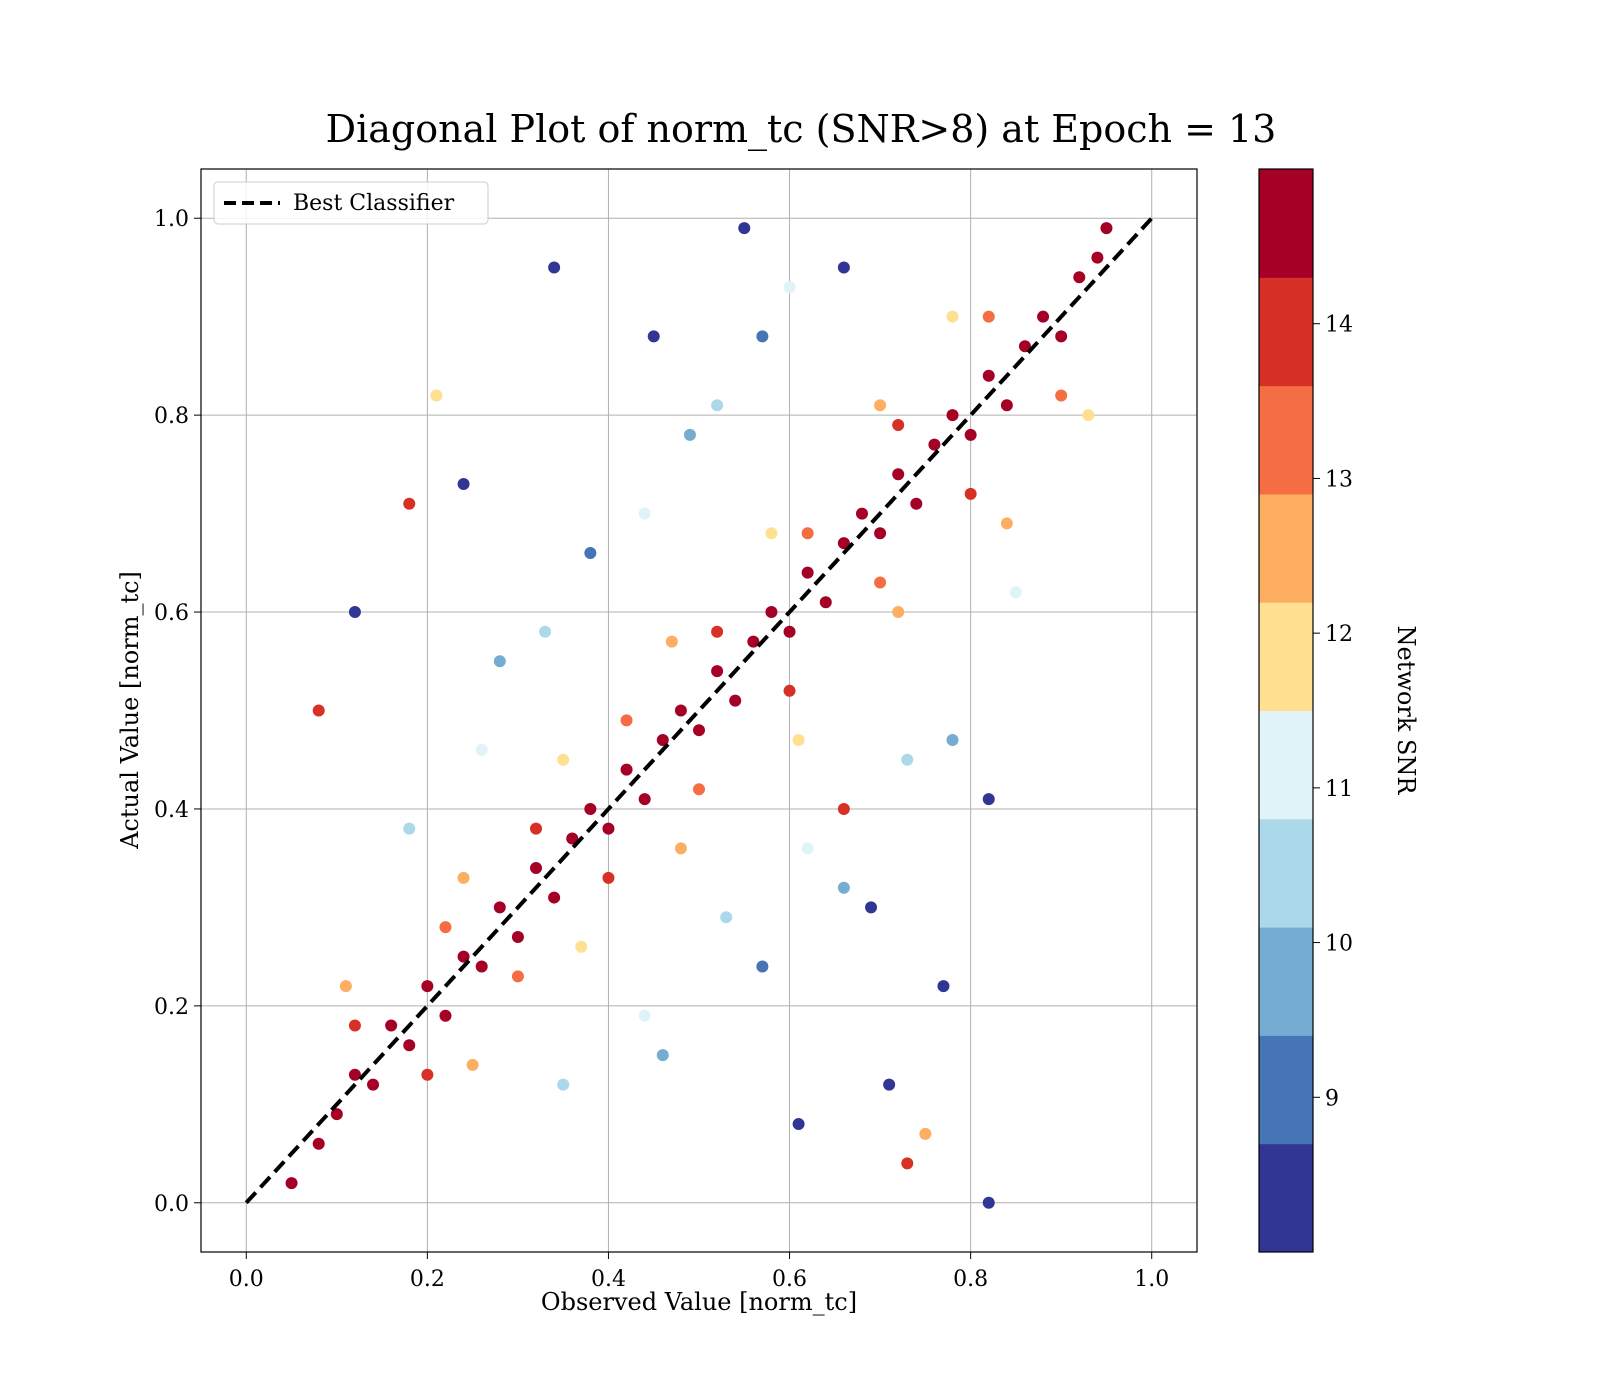 This screenshot has width=1600, height=1400. Describe the element at coordinates (177, 712) in the screenshot. I see `y-axis-ticks: 0.0 0.2 0.4 0.6 0.8 1.0` at that location.